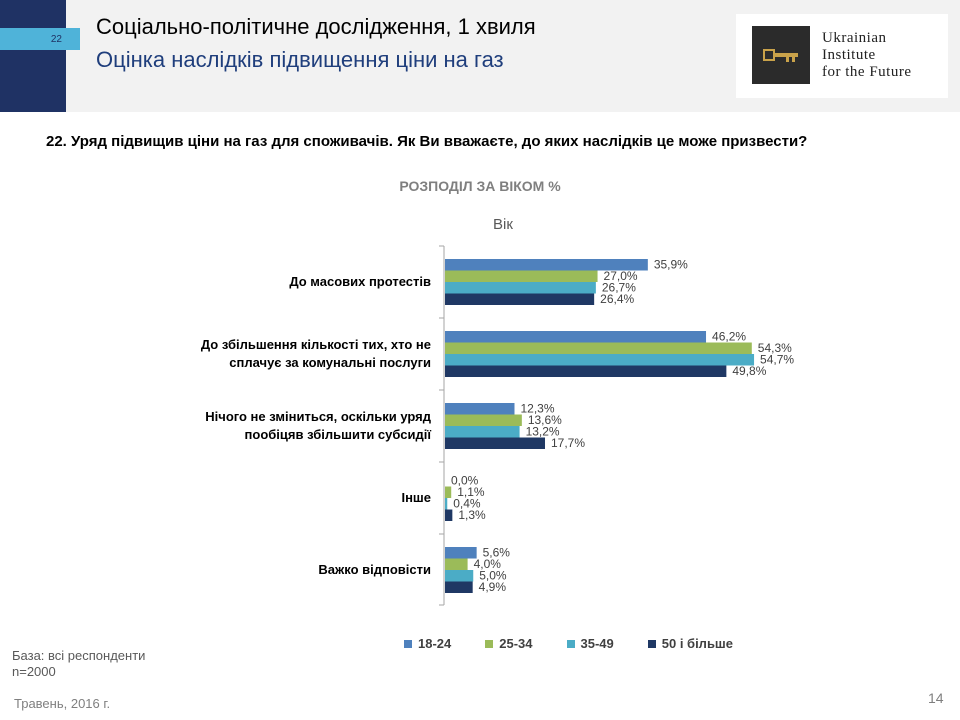  I want to click on logo-line-3: for the Future, so click(867, 72).